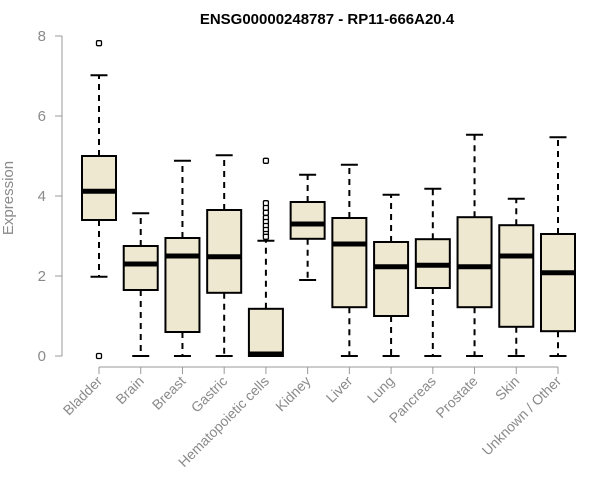  Describe the element at coordinates (522, 416) in the screenshot. I see `x-tick-label: Unknown / Other` at that location.